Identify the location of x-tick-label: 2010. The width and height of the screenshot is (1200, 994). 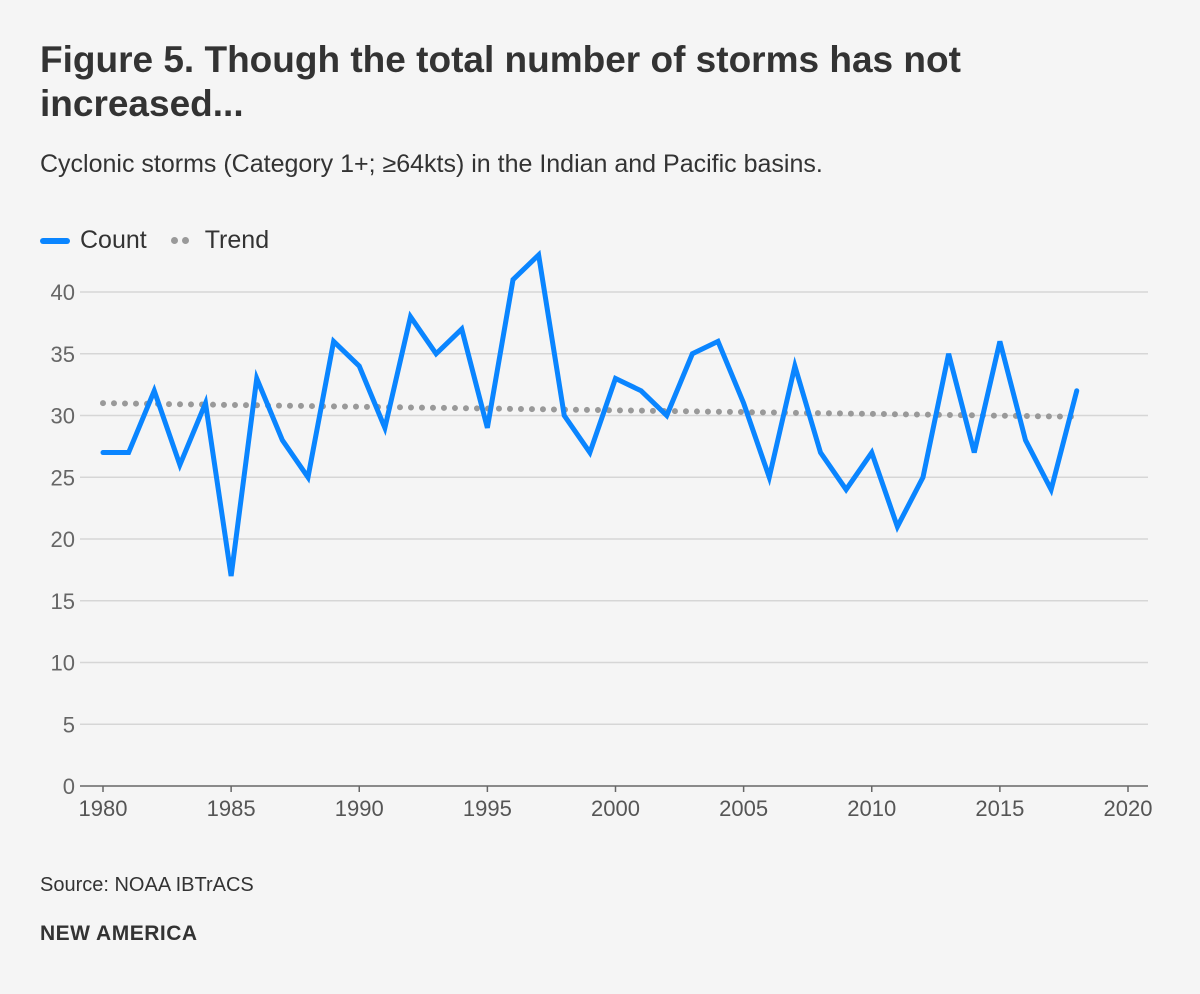
(871, 808).